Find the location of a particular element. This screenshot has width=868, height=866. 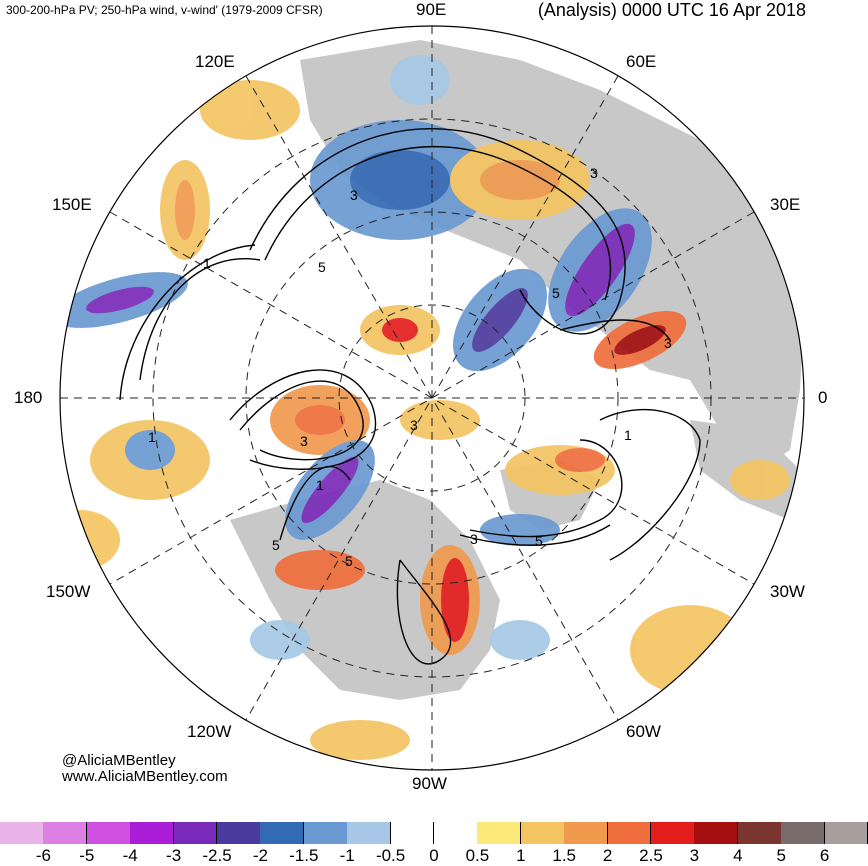

lon-label-90w: 90W is located at coordinates (429, 783).